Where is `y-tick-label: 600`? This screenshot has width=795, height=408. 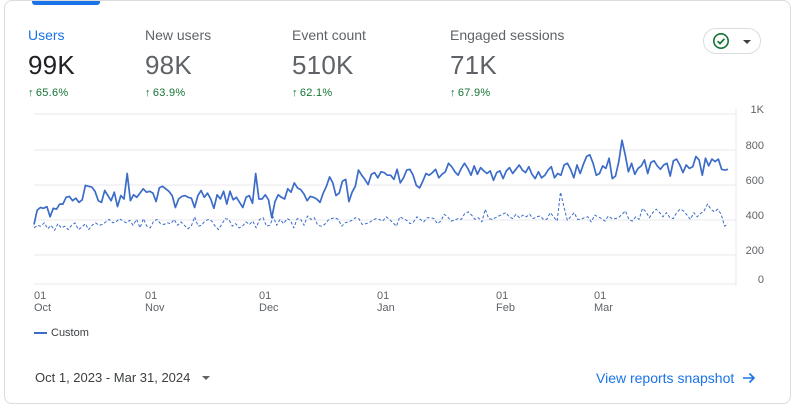 y-tick-label: 600 is located at coordinates (755, 181).